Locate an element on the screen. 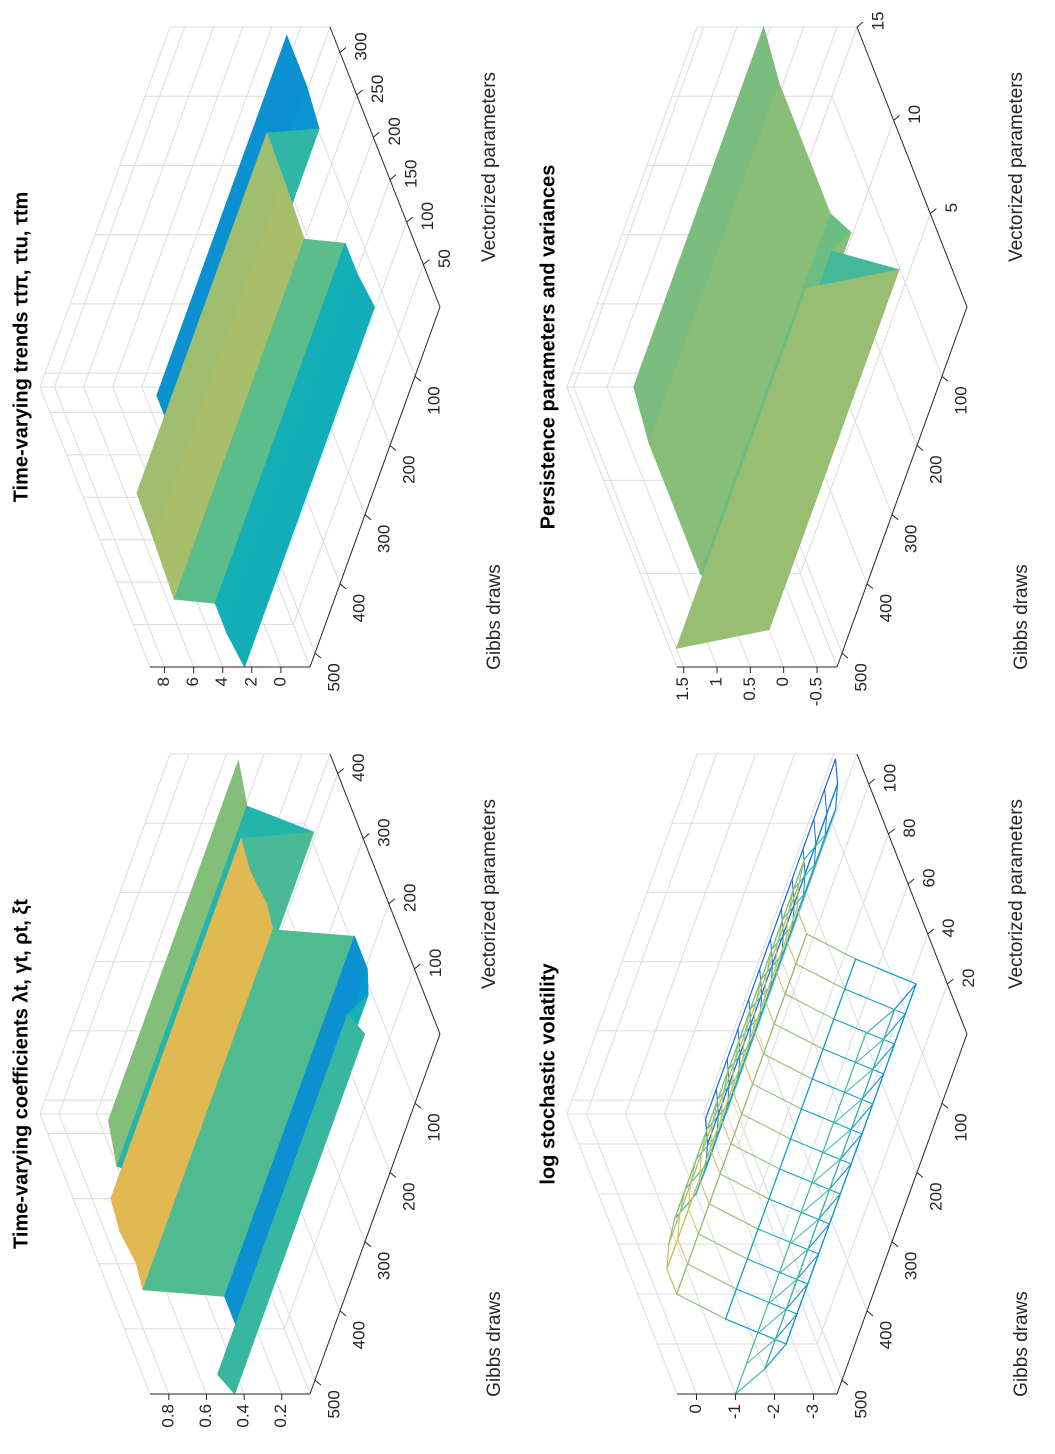 The width and height of the screenshot is (1055, 1454). x-tick-label: 300 is located at coordinates (360, 46).